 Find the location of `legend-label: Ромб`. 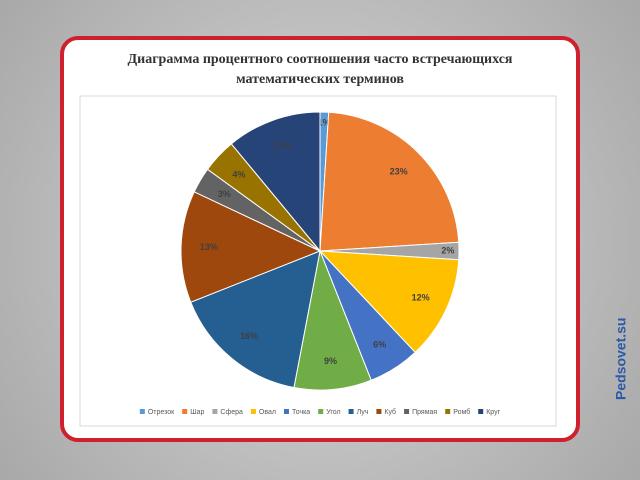

legend-label: Ромб is located at coordinates (461, 412).